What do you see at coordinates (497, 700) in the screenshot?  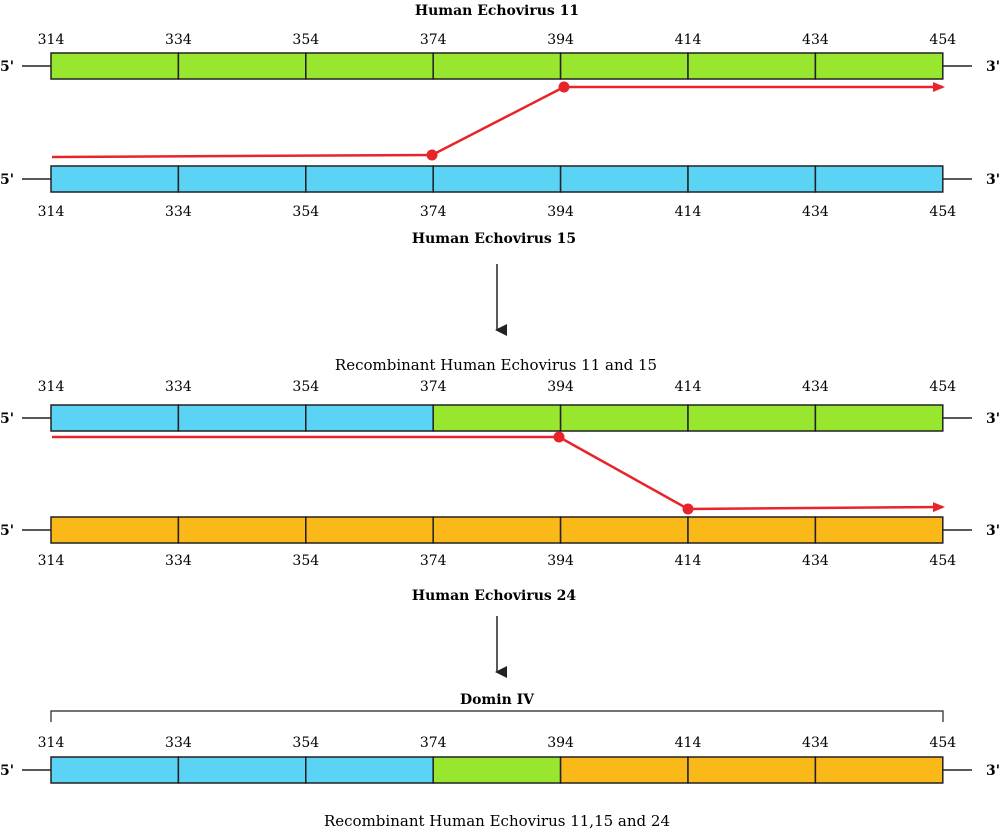 I see `domain-bracket-label: Domin IV` at bounding box center [497, 700].